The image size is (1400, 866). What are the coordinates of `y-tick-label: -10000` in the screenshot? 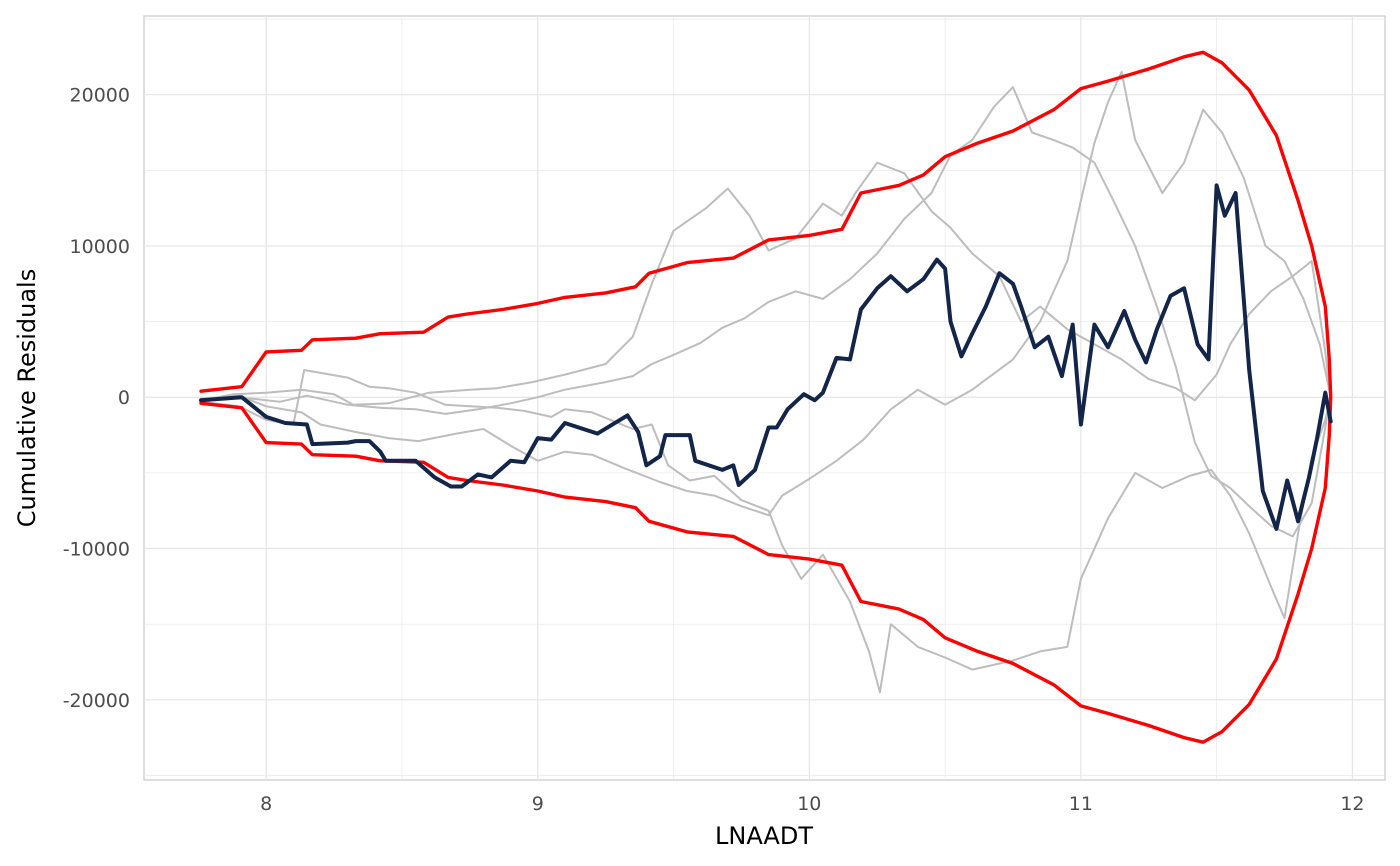 It's located at (96, 550).